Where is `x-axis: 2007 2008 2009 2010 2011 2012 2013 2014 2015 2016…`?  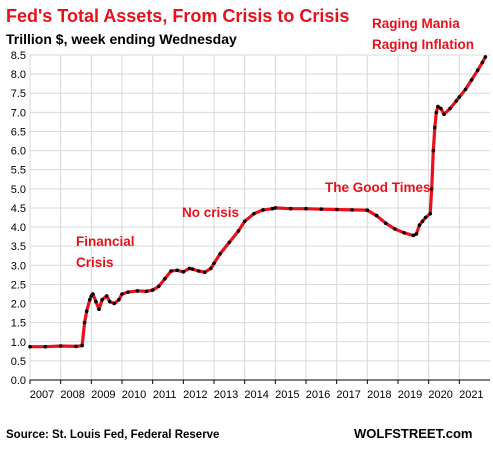 x-axis: 2007 2008 2009 2010 2011 2012 2013 2014 2015 2016… is located at coordinates (256, 390).